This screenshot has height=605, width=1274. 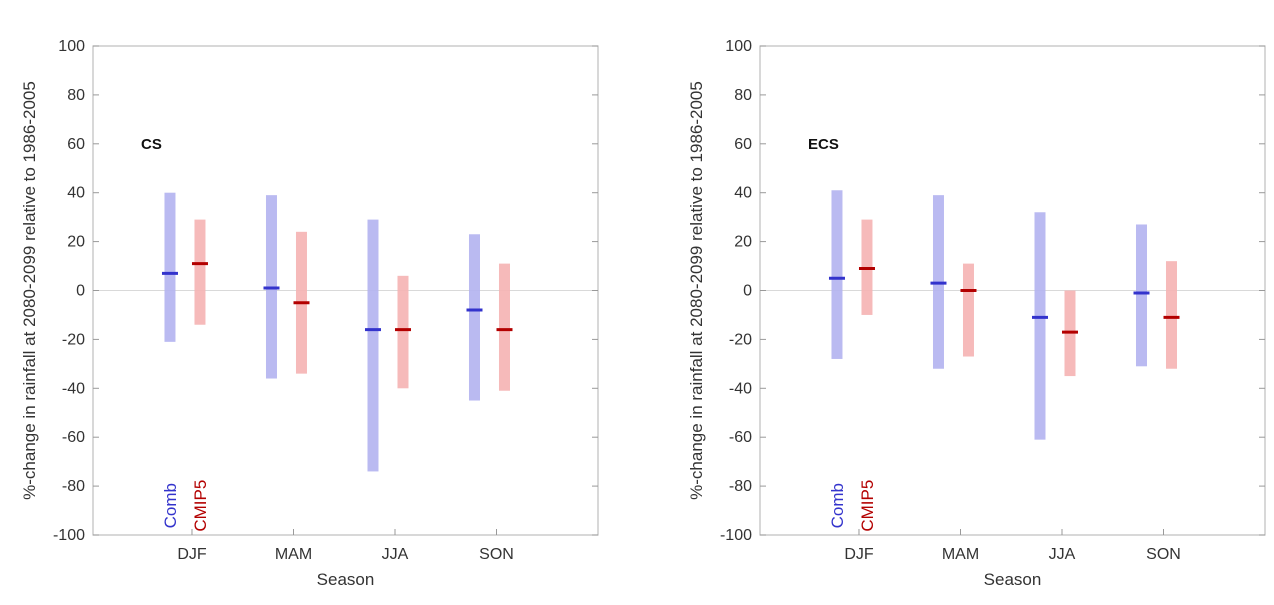 What do you see at coordinates (968, 310) in the screenshot?
I see `range-bar-cmip5-mam` at bounding box center [968, 310].